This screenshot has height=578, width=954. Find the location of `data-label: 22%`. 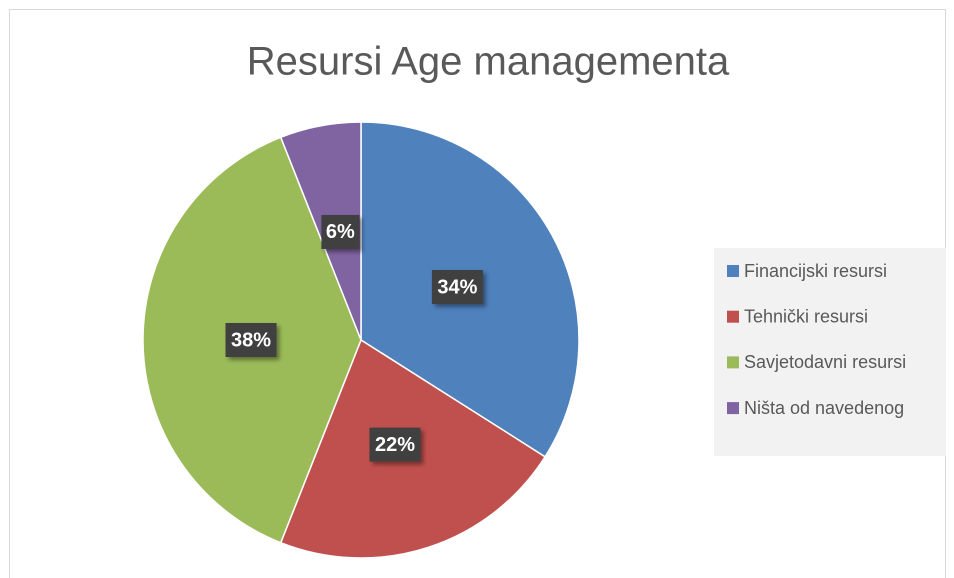

data-label: 22% is located at coordinates (395, 445).